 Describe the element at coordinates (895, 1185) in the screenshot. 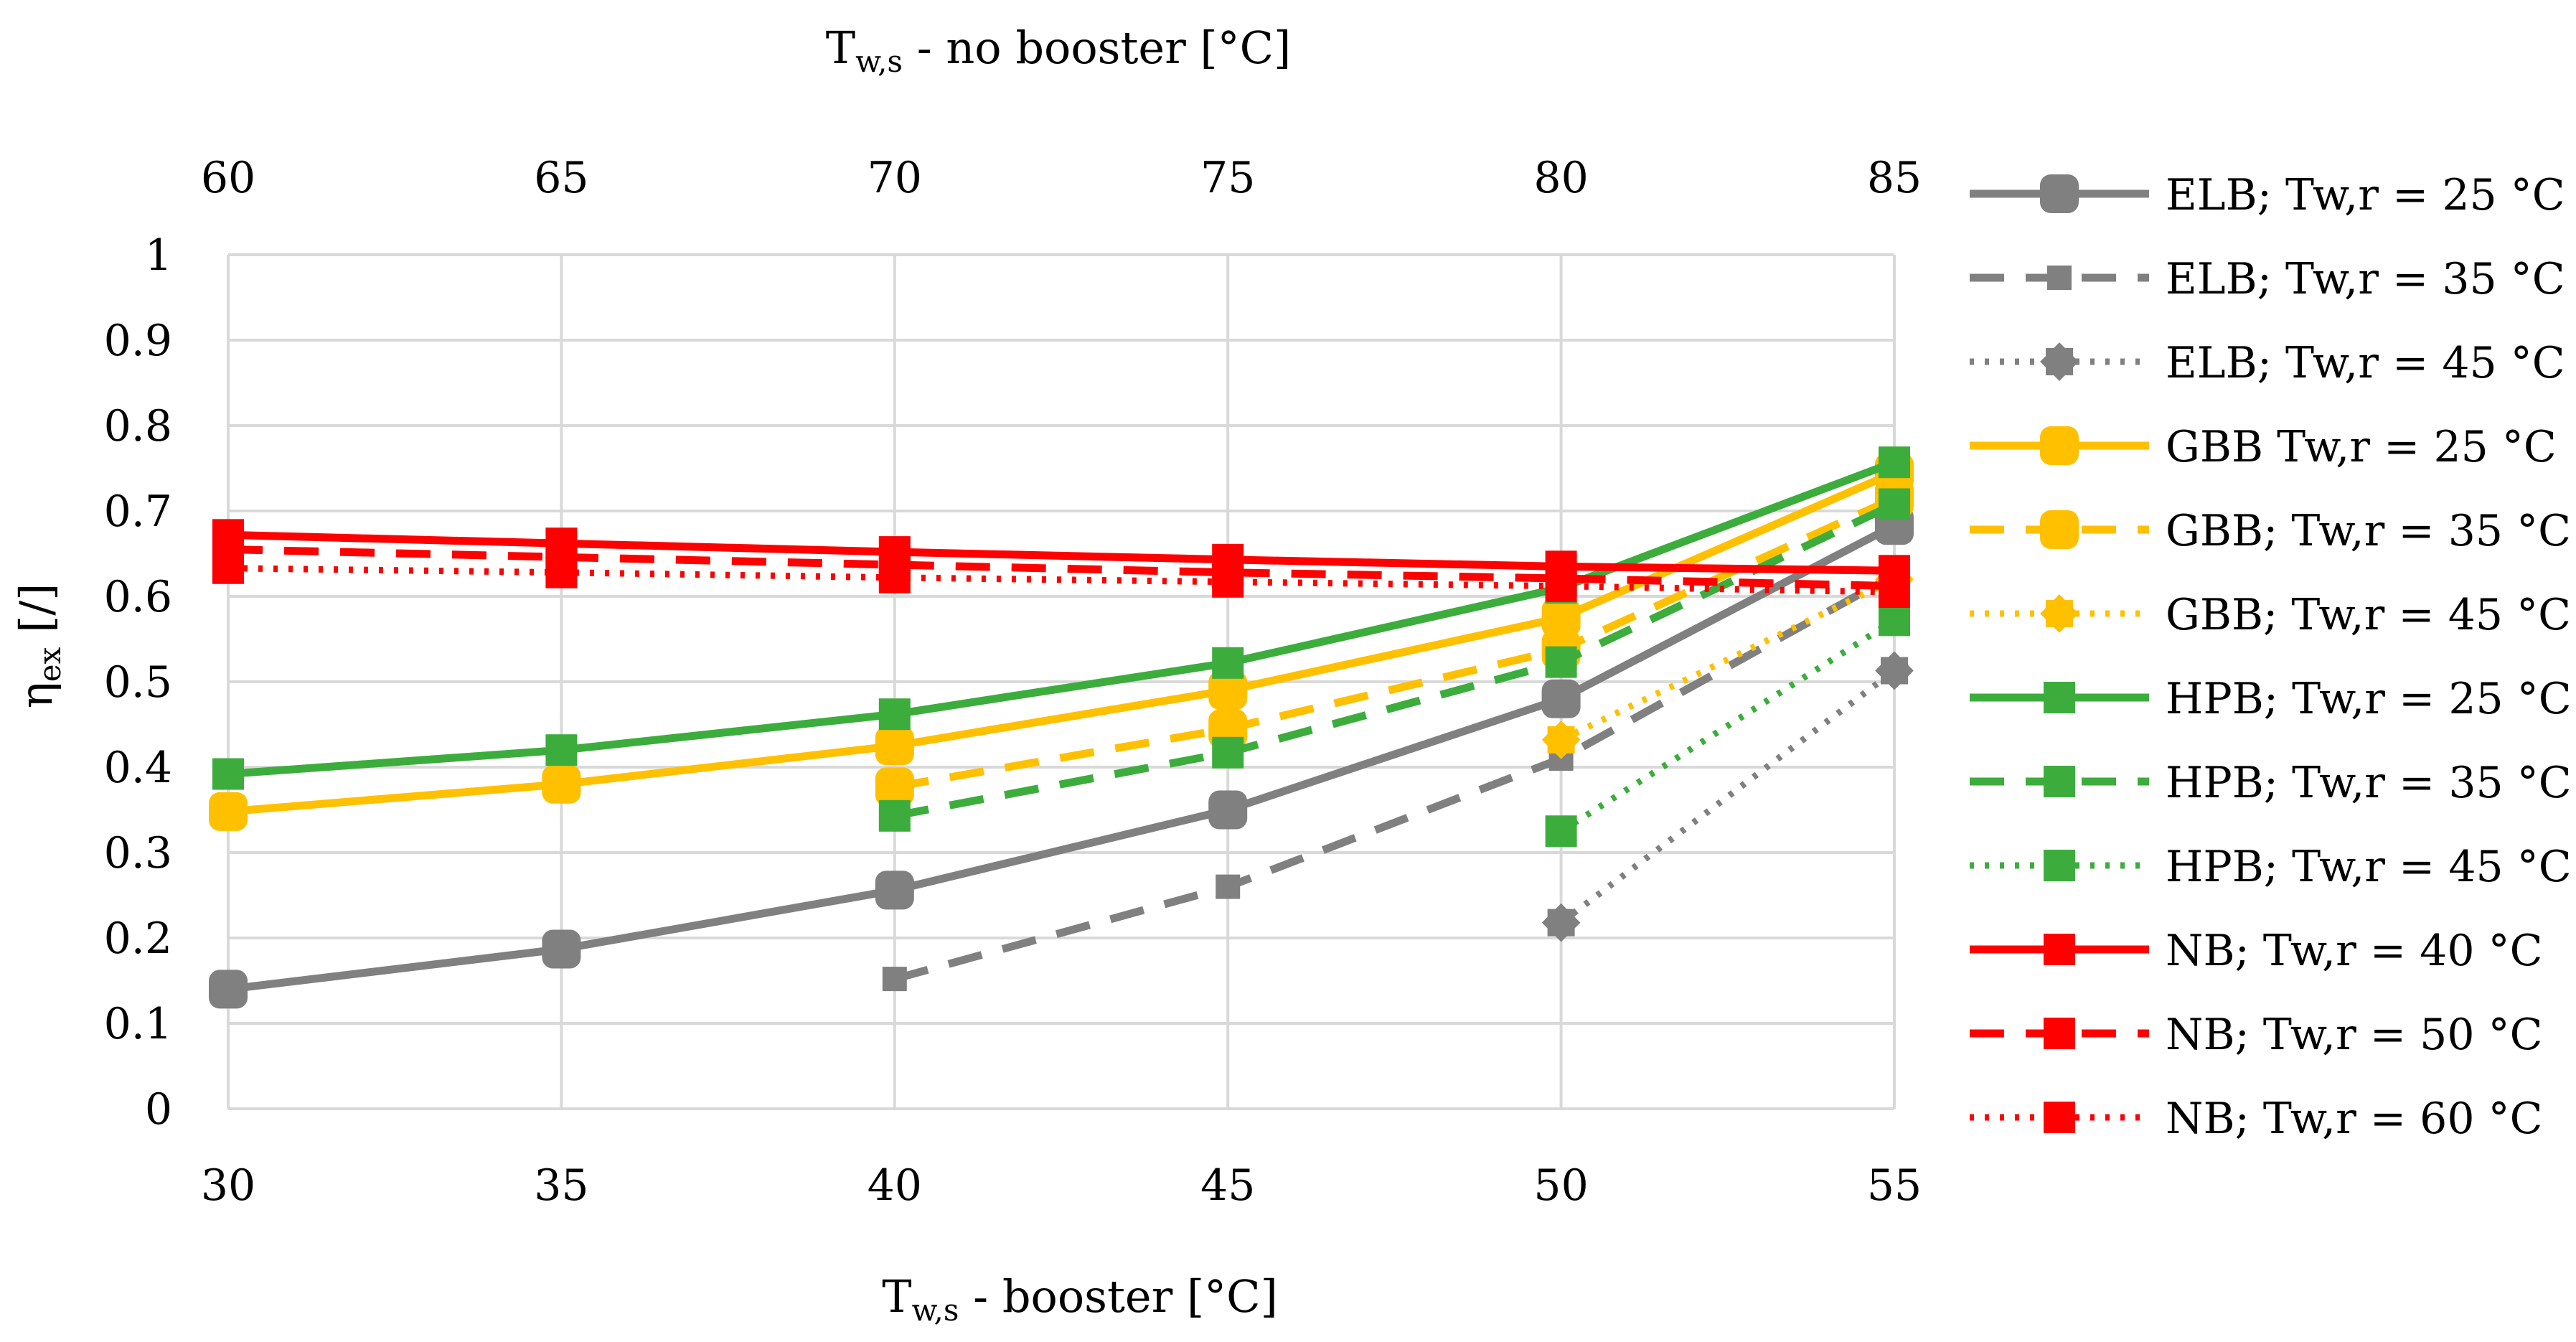

I see `x-bottom-tick-label: 40` at that location.